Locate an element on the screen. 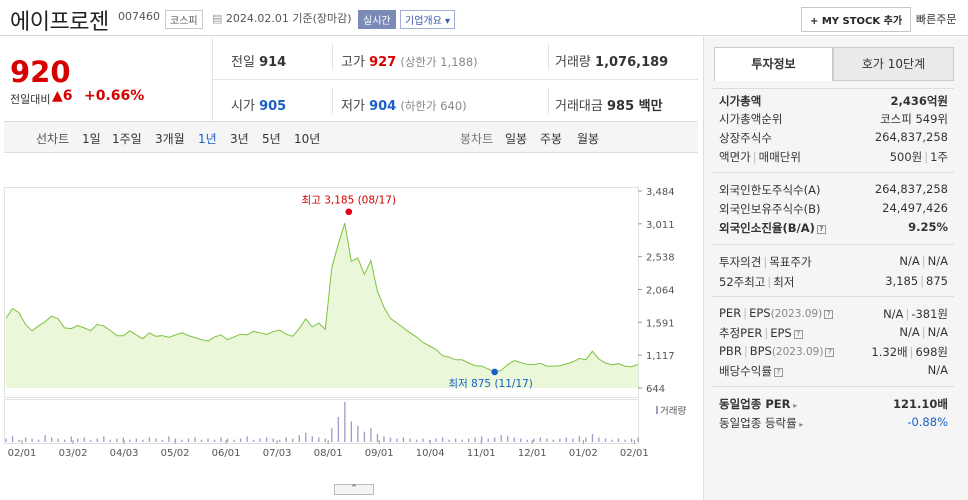 This screenshot has height=500, width=968. pbr-row: PBR | BPS(2023.09)? 1.32배 | 698원 is located at coordinates (833, 351).